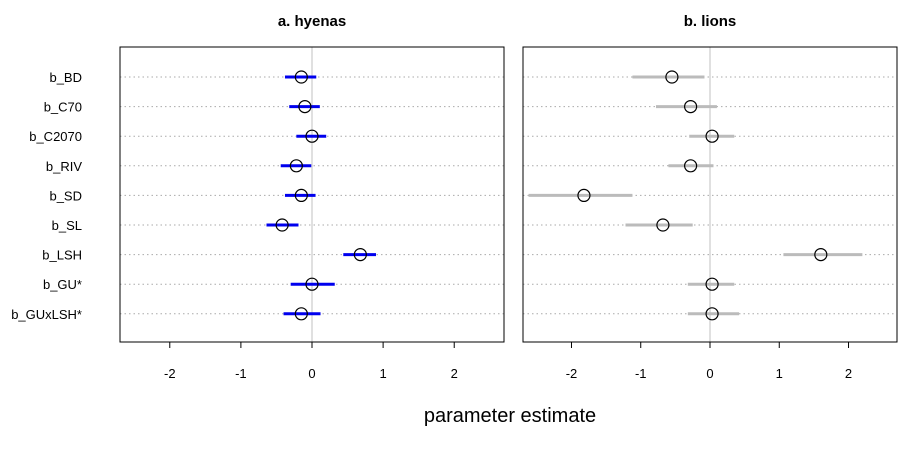 The width and height of the screenshot is (898, 455). I want to click on panel-1-point-b_BD, so click(301, 77).